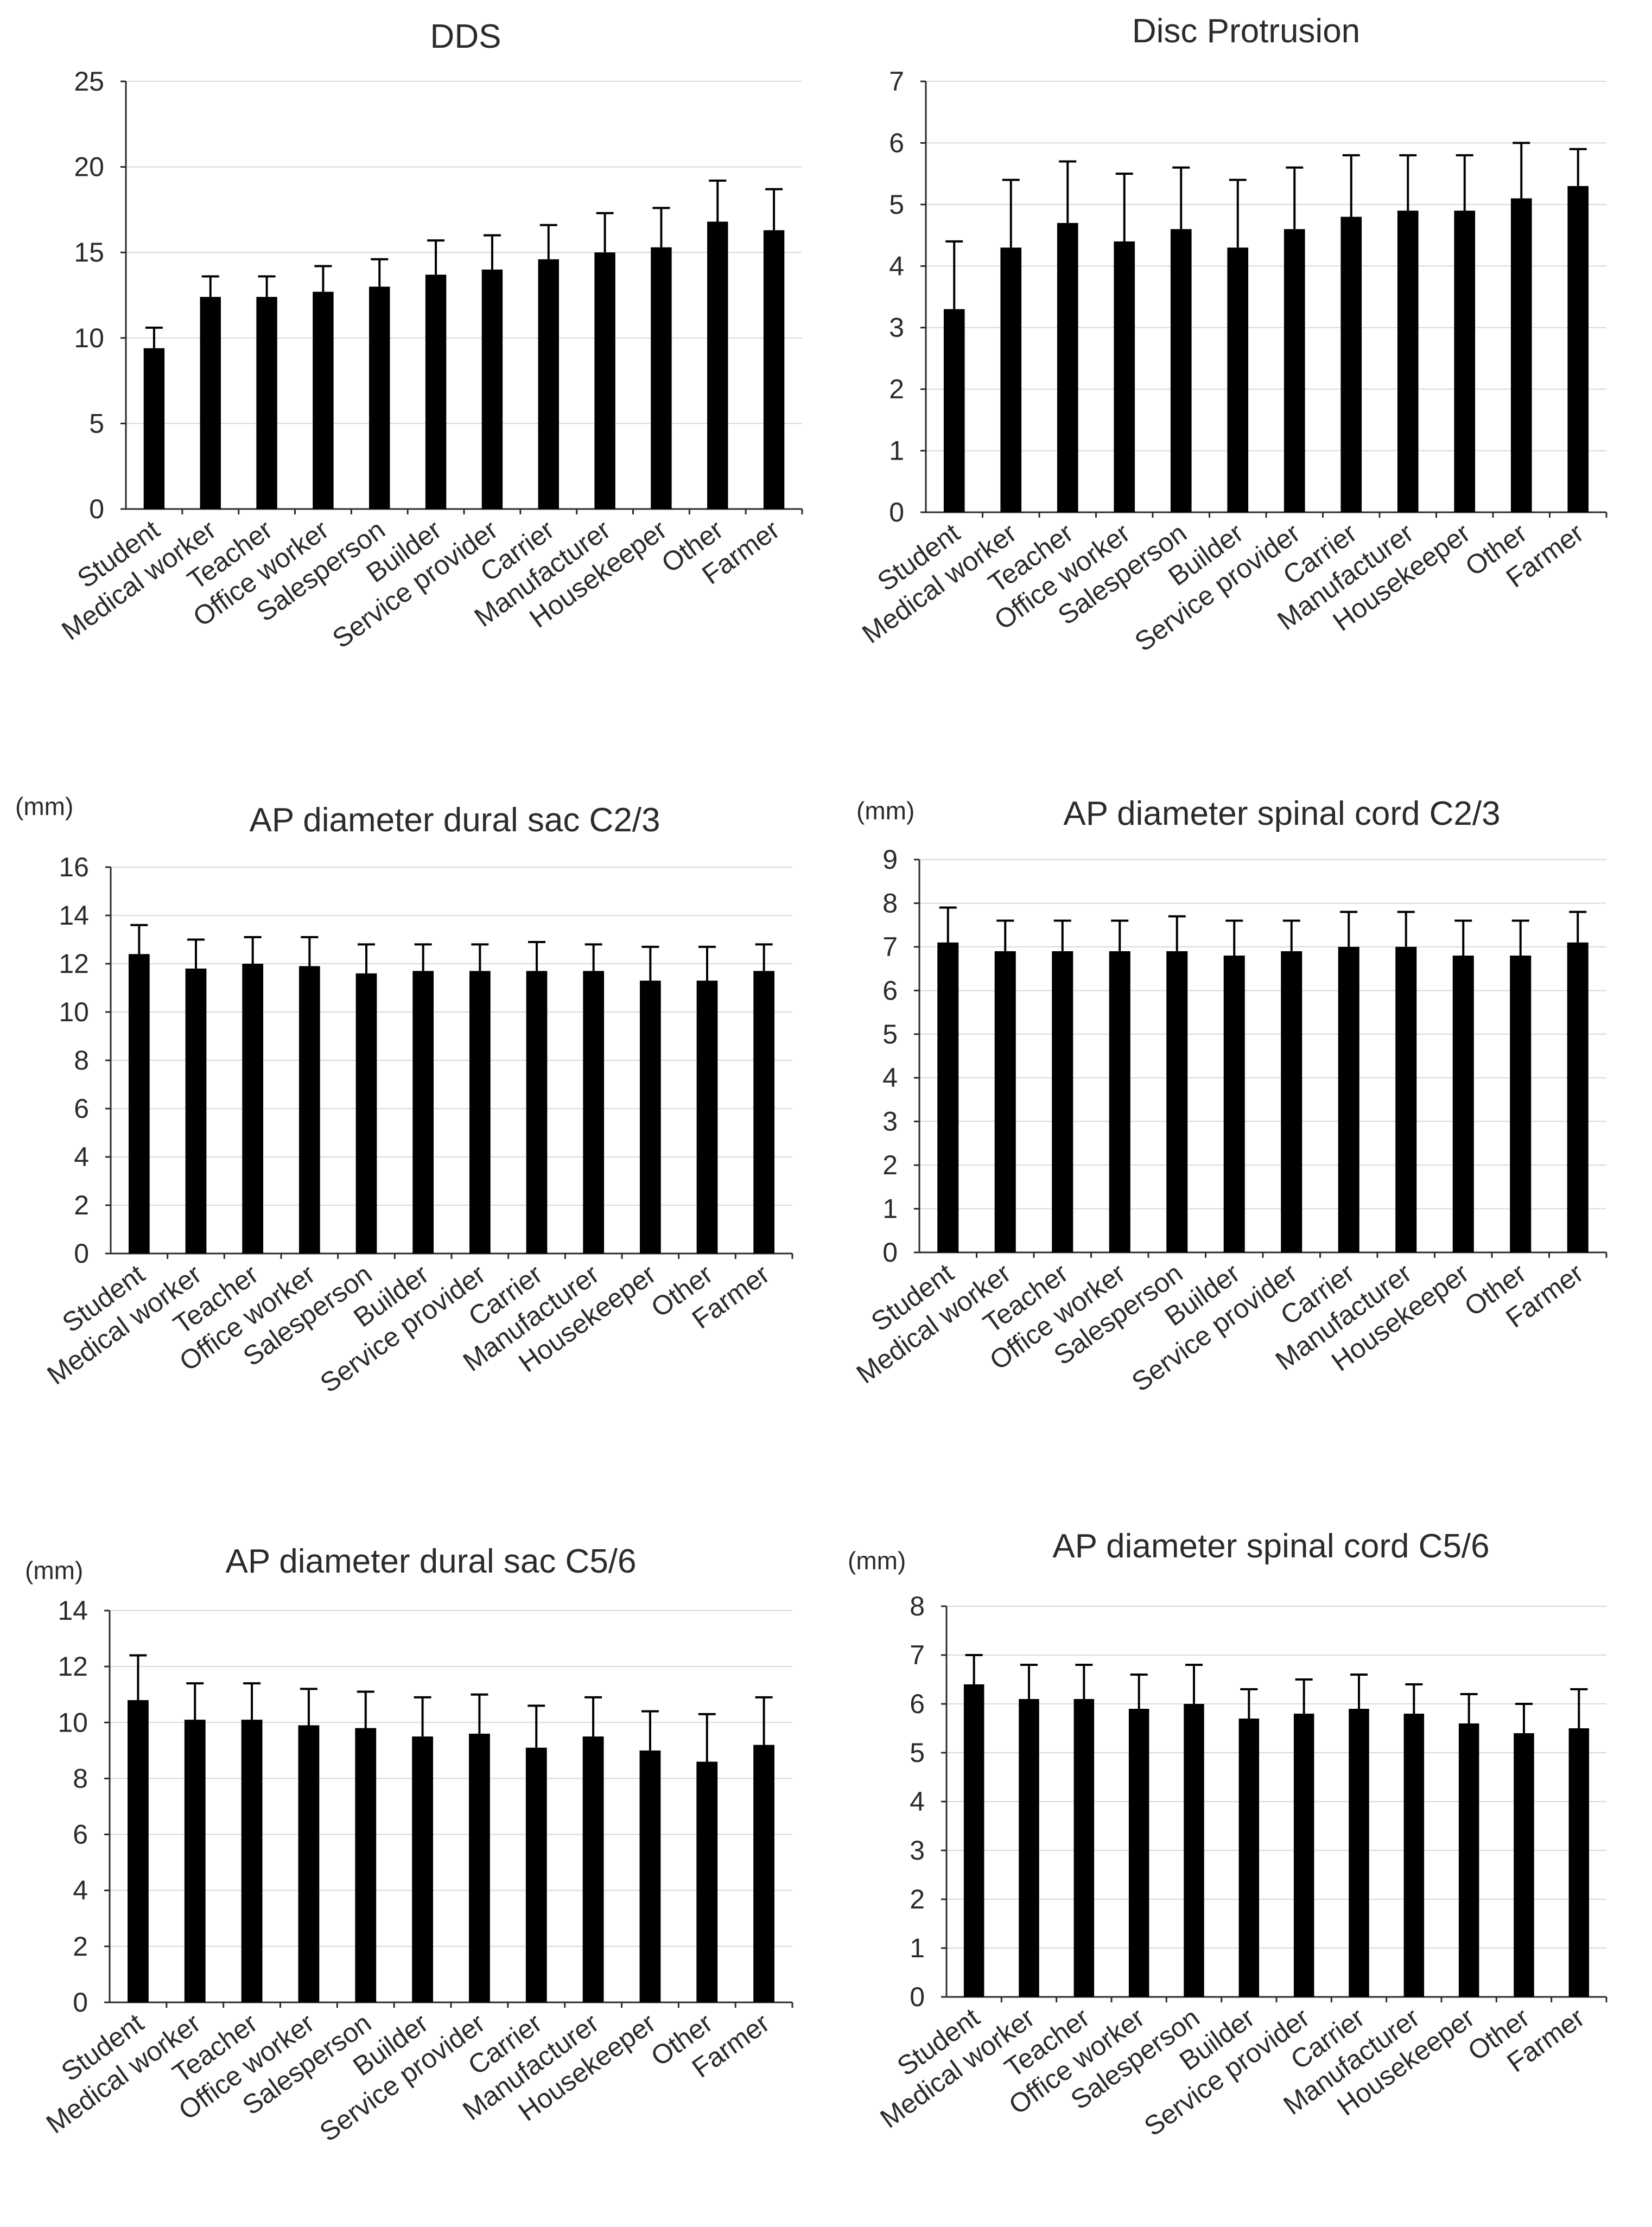  I want to click on y-tick-label: 3, so click(890, 1121).